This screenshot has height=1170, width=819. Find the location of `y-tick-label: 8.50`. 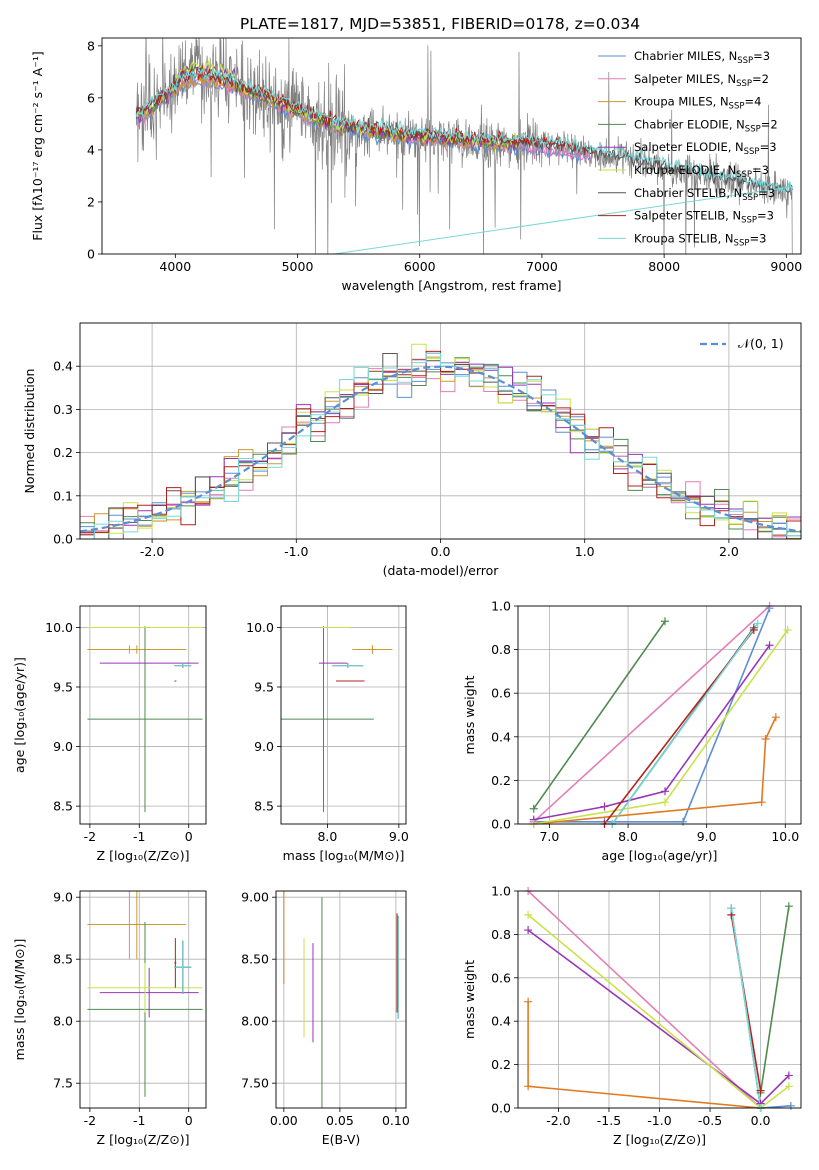

y-tick-label: 8.50 is located at coordinates (255, 959).